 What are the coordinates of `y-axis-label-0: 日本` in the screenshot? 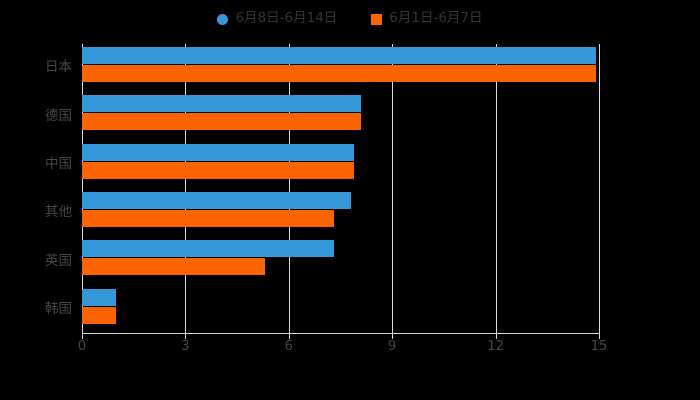 It's located at (58, 67).